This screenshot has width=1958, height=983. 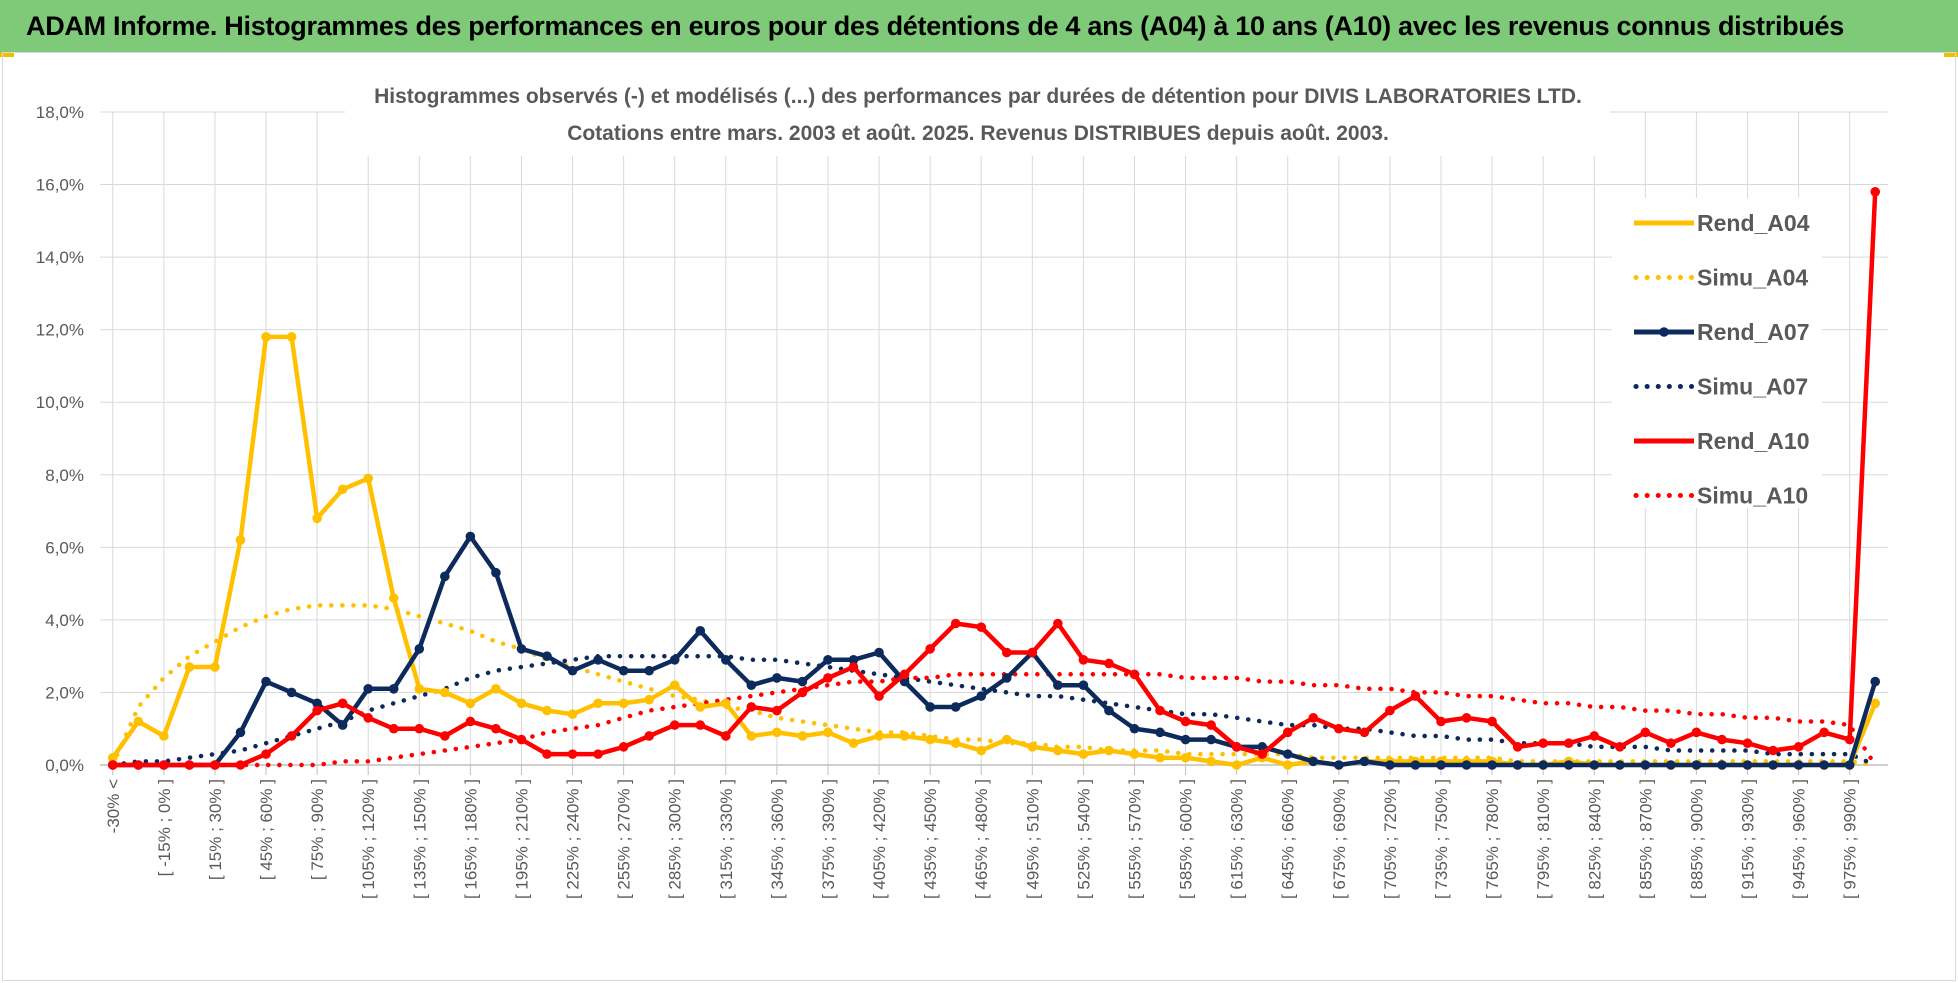 What do you see at coordinates (317, 829) in the screenshot?
I see `x-tick-label: [ 75% ; 90% ]` at bounding box center [317, 829].